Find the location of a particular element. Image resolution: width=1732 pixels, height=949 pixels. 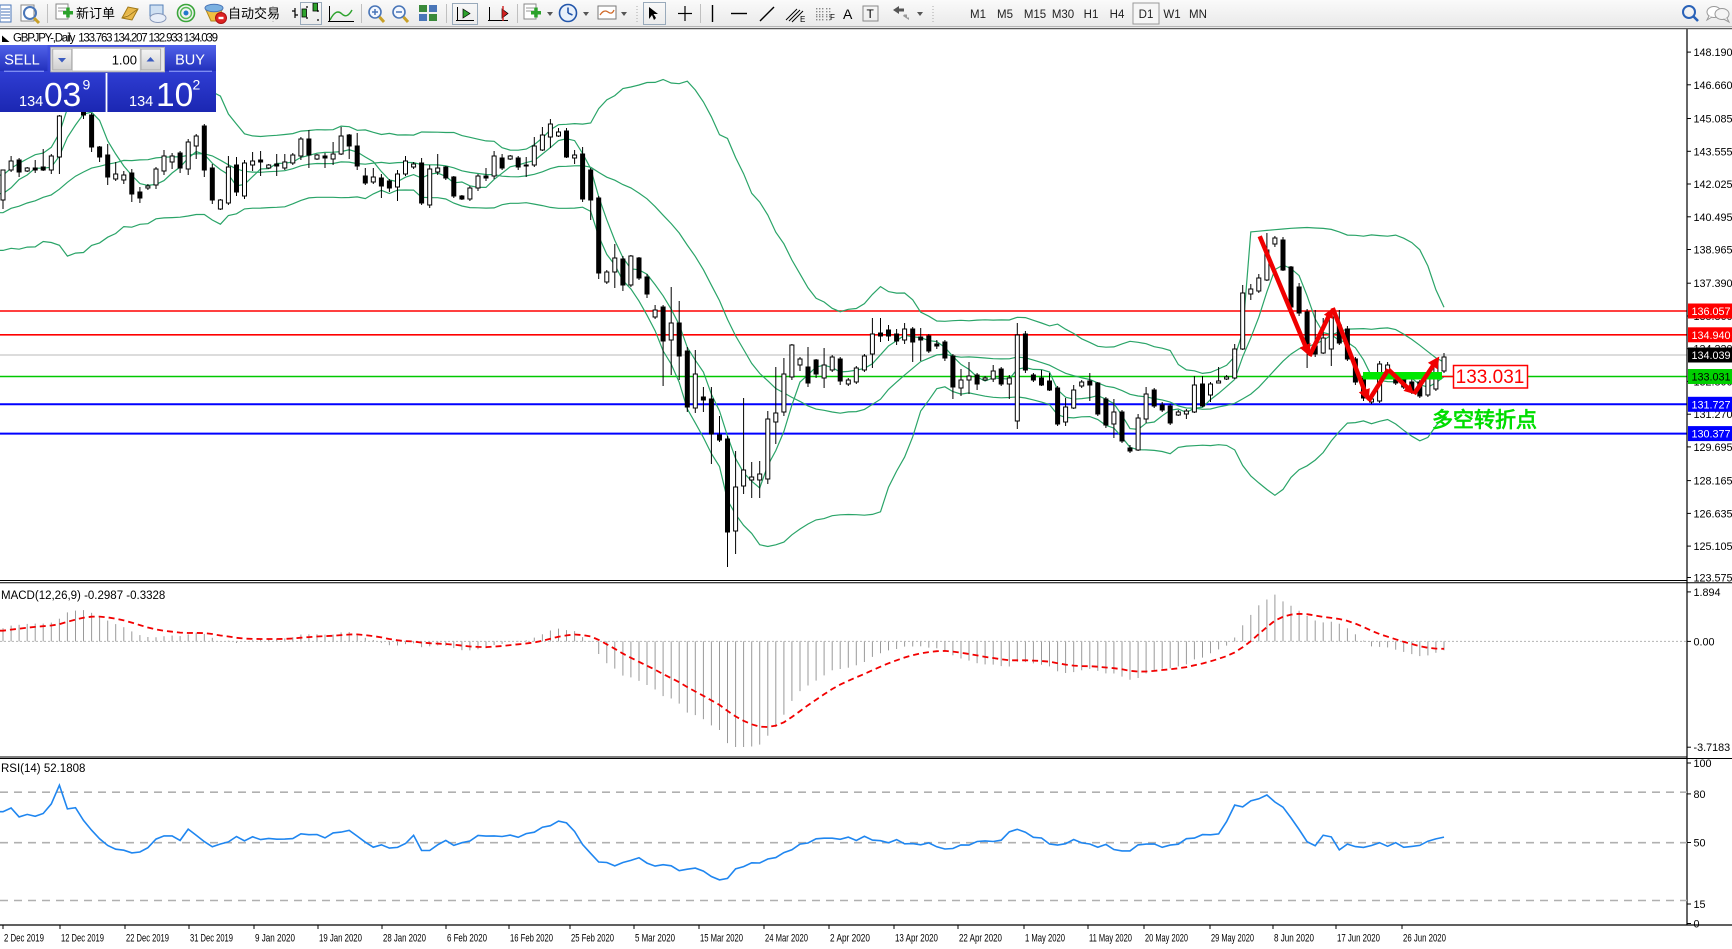

svg-text: 131.727 is located at coordinates (1711, 405).